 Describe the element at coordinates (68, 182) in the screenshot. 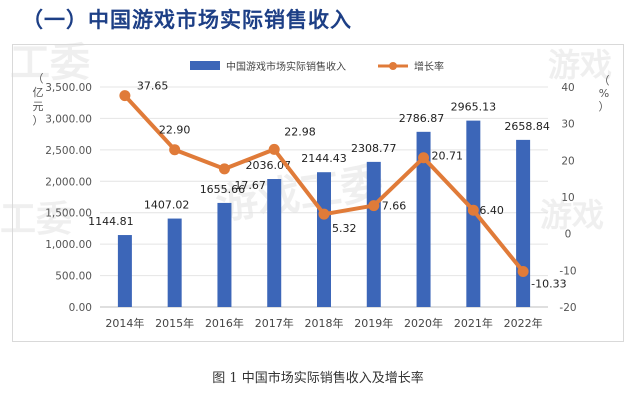

I see `y-left-tick-label: 2,000.00` at that location.